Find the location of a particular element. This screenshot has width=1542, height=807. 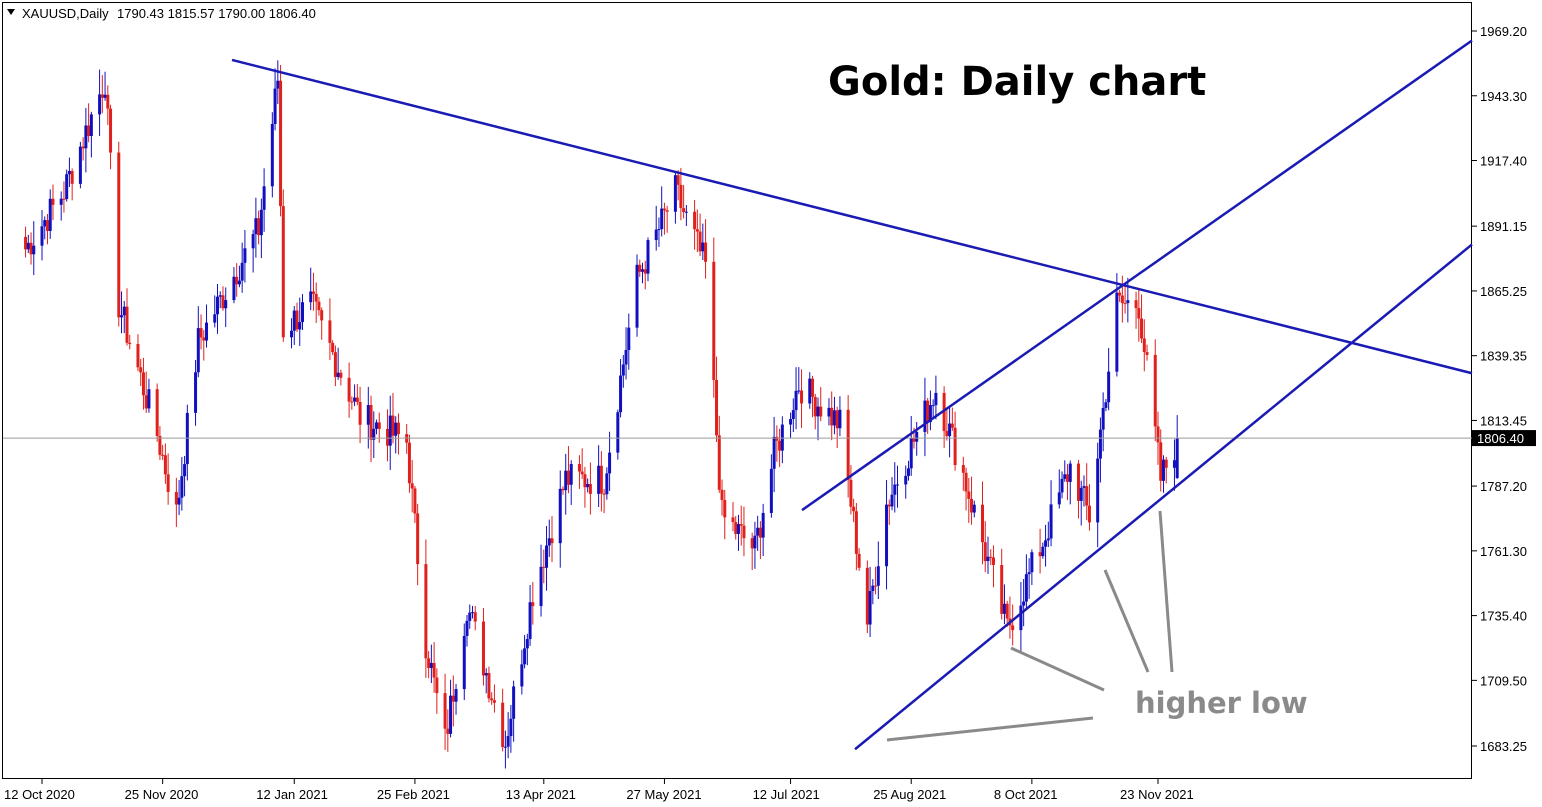

x-tick-label: 12 Jan 2021 is located at coordinates (292, 794).